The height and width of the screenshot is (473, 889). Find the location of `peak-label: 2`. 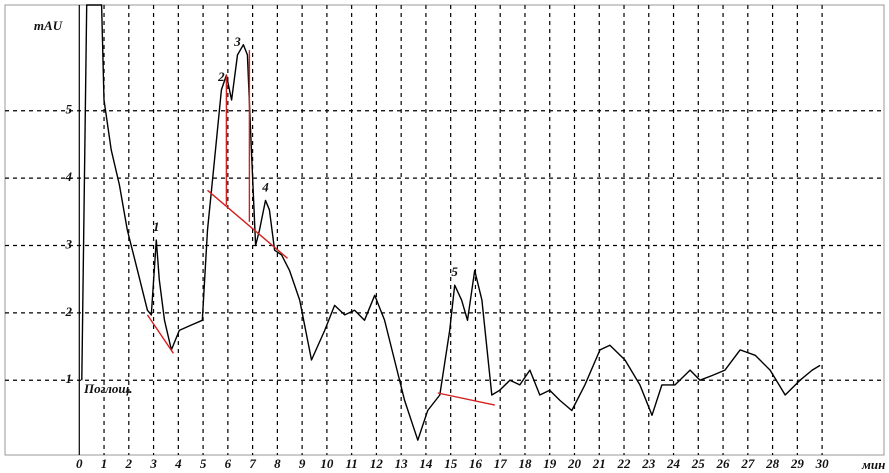

peak-label: 2 is located at coordinates (221, 76).